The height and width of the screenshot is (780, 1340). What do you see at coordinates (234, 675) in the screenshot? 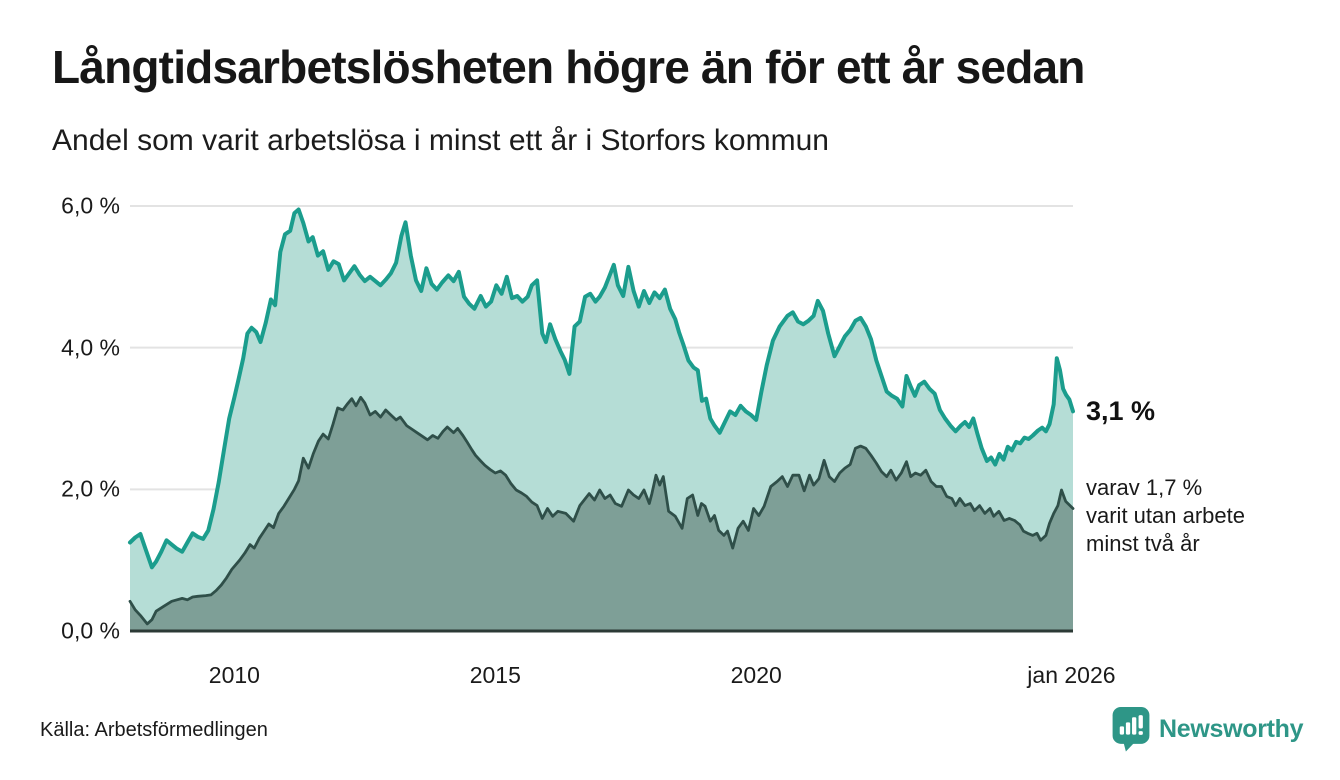
I see `x-tick-label: 2010` at bounding box center [234, 675].